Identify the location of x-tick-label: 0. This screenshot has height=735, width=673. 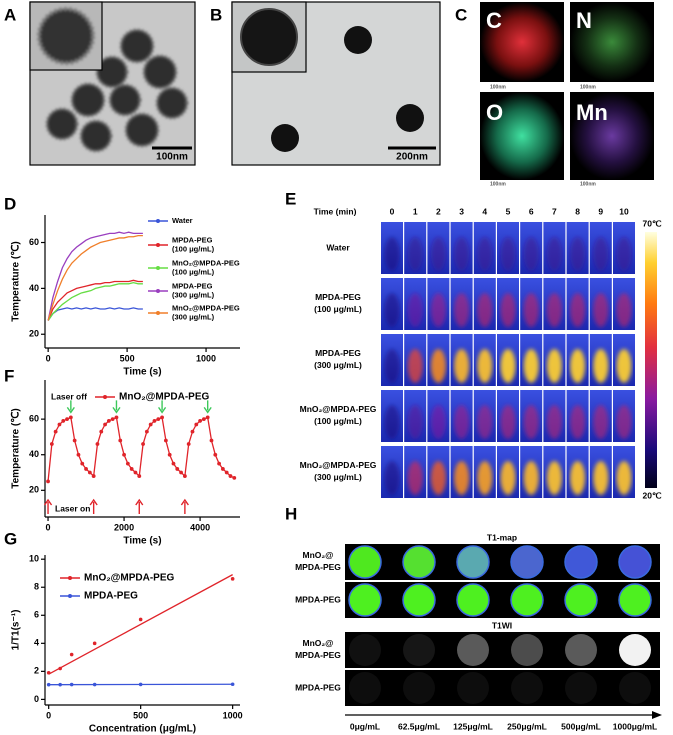
(48, 358).